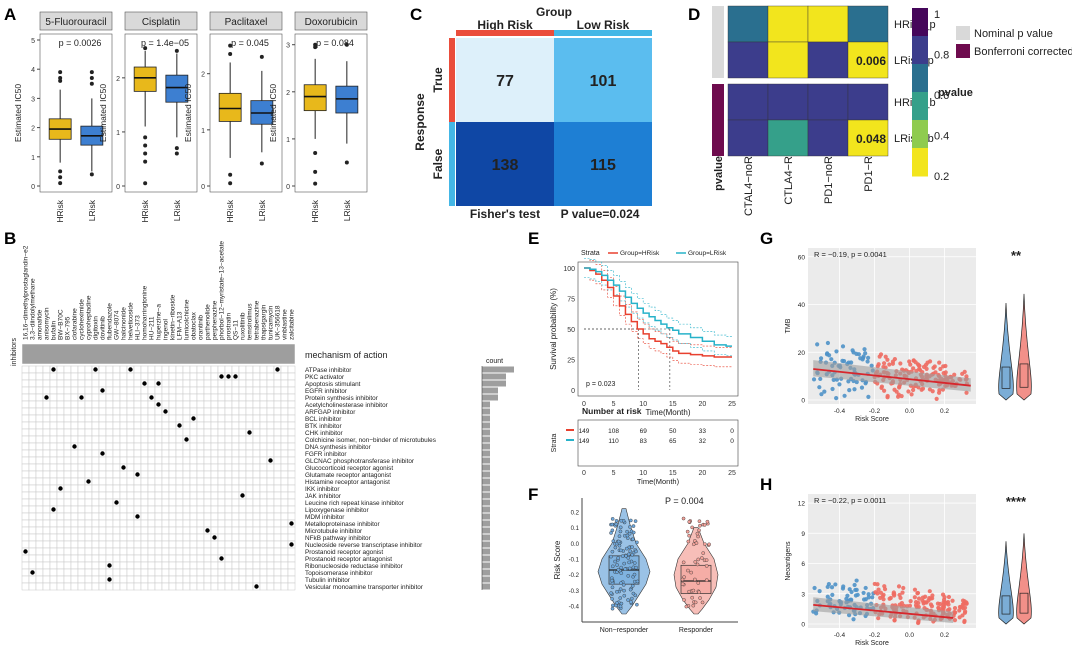 This screenshot has height=655, width=1072. What do you see at coordinates (60, 210) in the screenshot?
I see `x-tick-label: HRisk` at bounding box center [60, 210].